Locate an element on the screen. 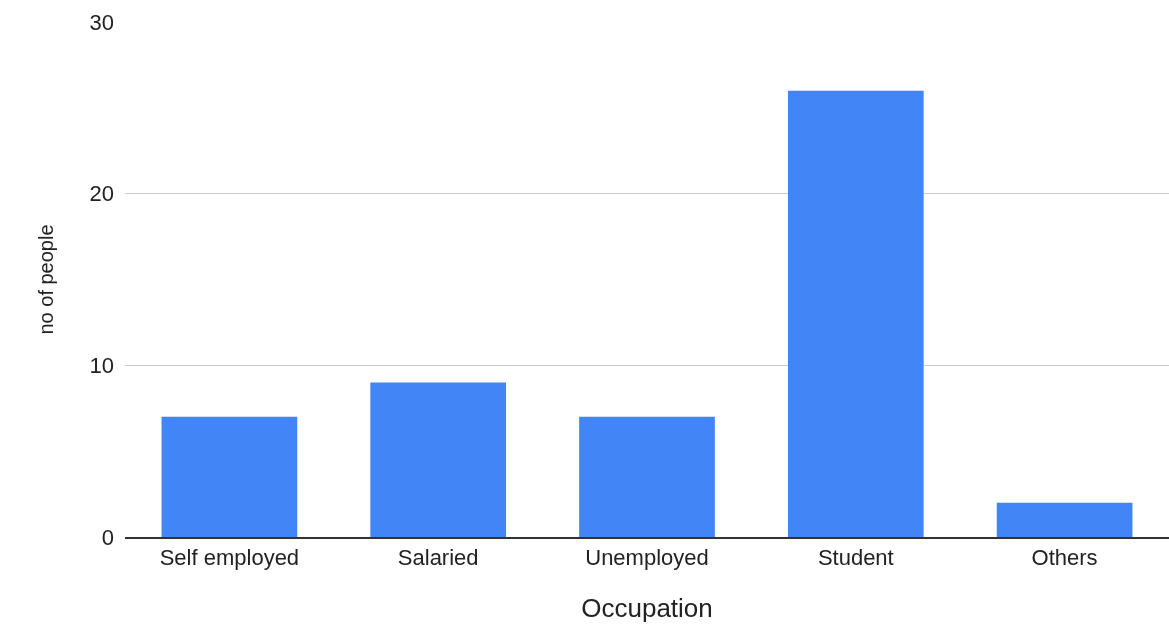  y-tick-label: 0 is located at coordinates (107, 537).